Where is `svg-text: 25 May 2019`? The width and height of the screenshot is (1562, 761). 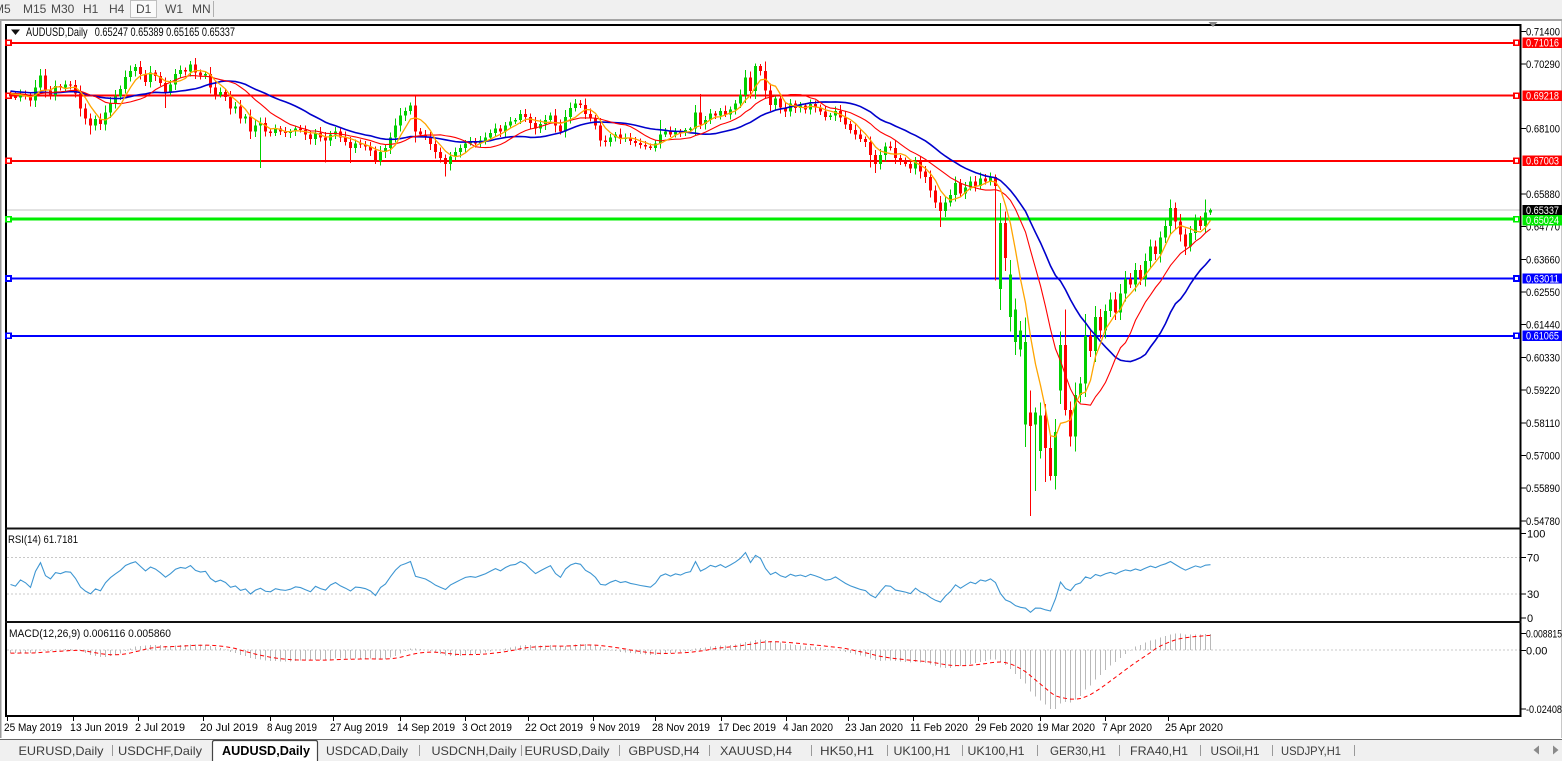
svg-text: 25 May 2019 is located at coordinates (33, 728).